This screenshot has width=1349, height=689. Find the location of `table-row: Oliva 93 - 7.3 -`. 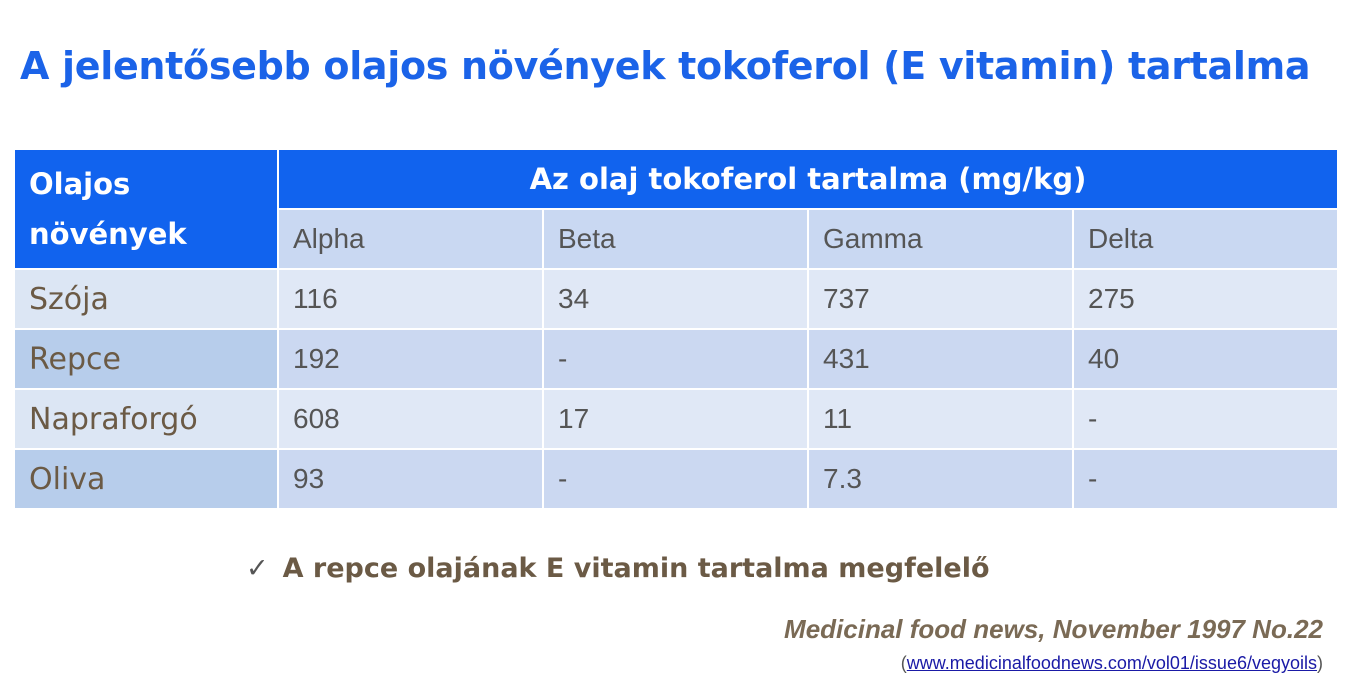

table-row: Oliva 93 - 7.3 - is located at coordinates (676, 479).